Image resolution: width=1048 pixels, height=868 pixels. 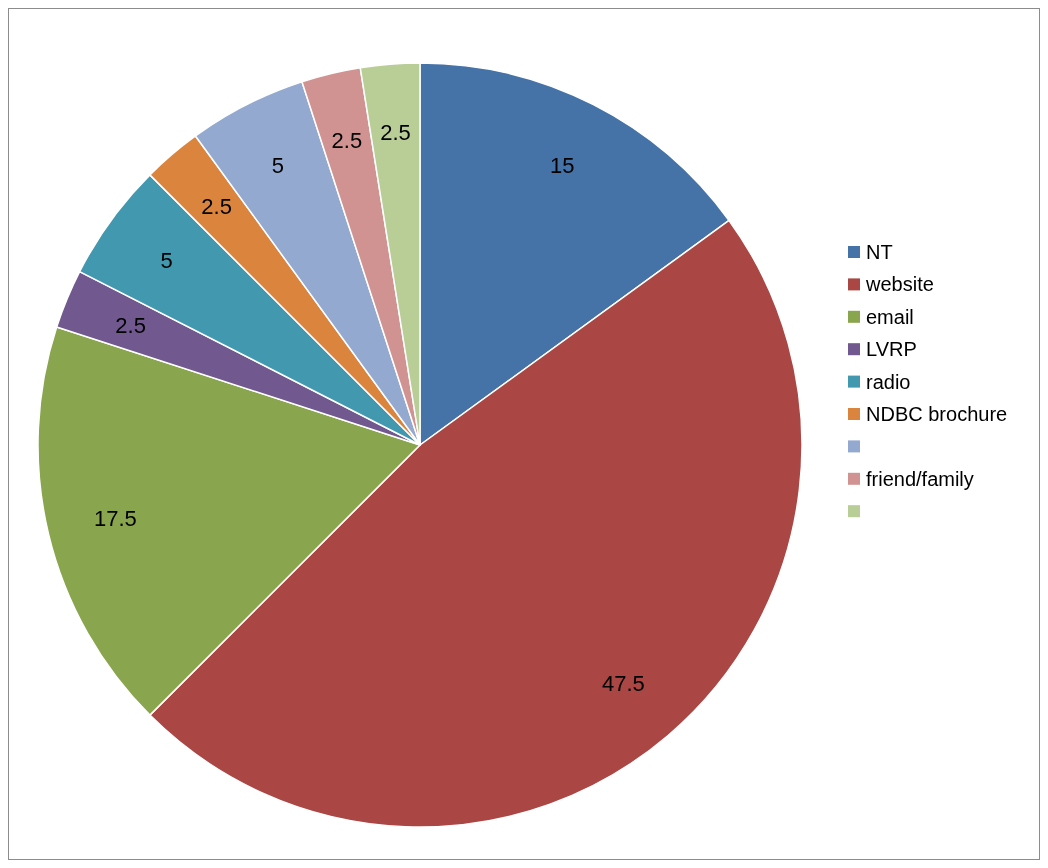 What do you see at coordinates (890, 316) in the screenshot?
I see `legend-label: email` at bounding box center [890, 316].